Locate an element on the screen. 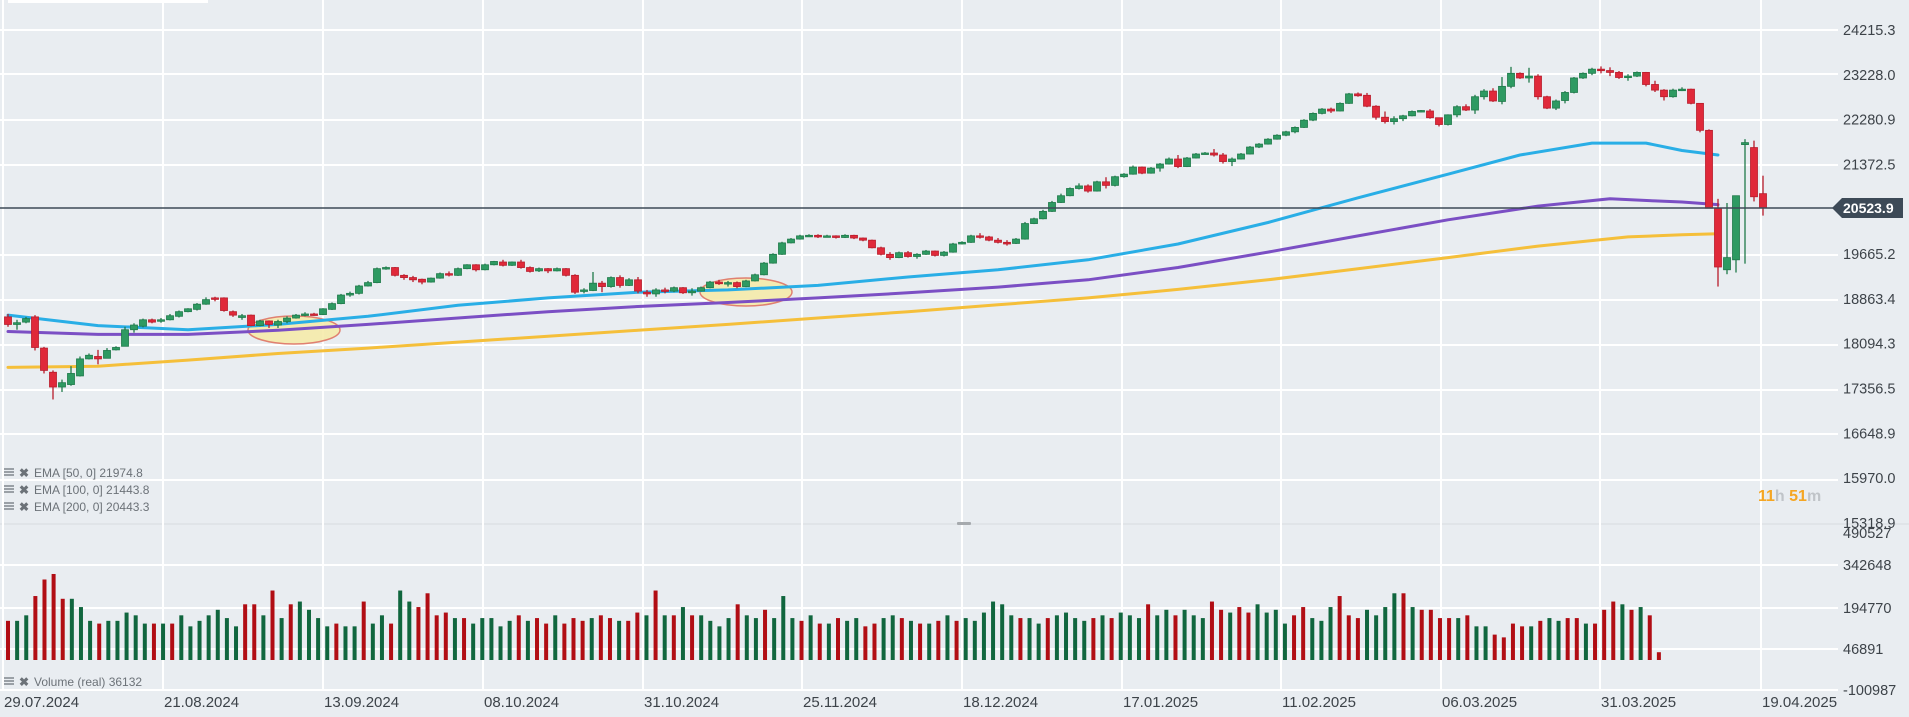 This screenshot has height=717, width=1909. legend-ema-2: ✖ EMA [200, 0] 20443.3 is located at coordinates (77, 507).